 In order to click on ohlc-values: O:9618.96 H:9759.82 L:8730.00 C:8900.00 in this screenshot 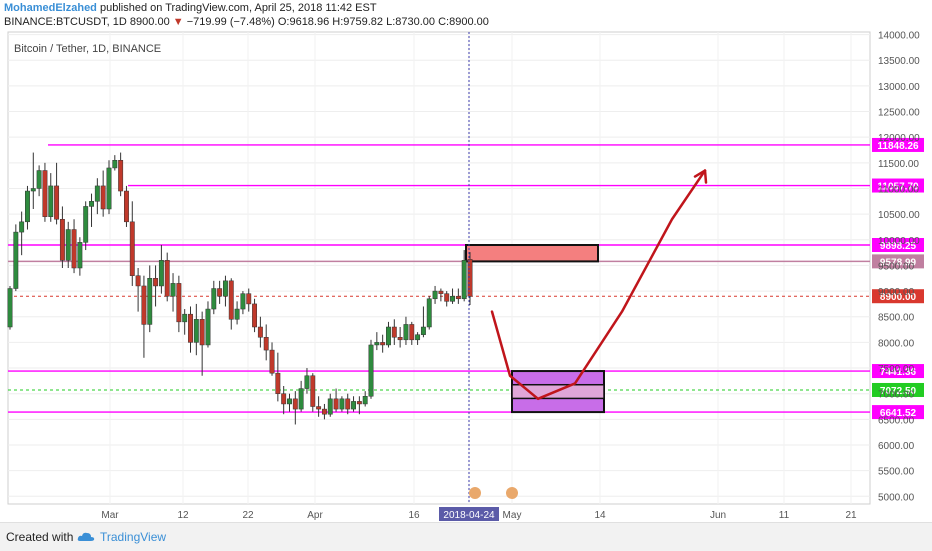, I will do `click(383, 22)`.